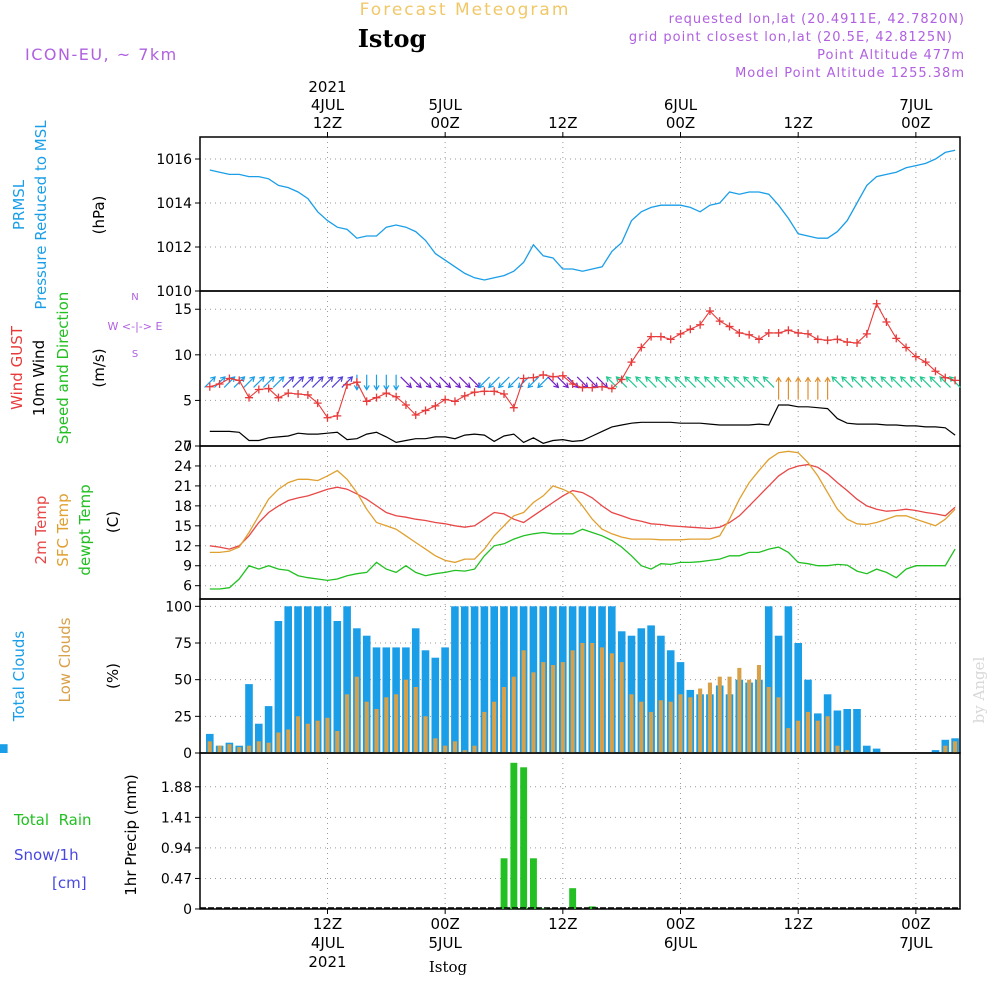 This screenshot has width=1000, height=1005. Describe the element at coordinates (76, 834) in the screenshot. I see `precip-side-labels: Total Rain Snow/1h [cm] 1hr Precip (mm)` at that location.